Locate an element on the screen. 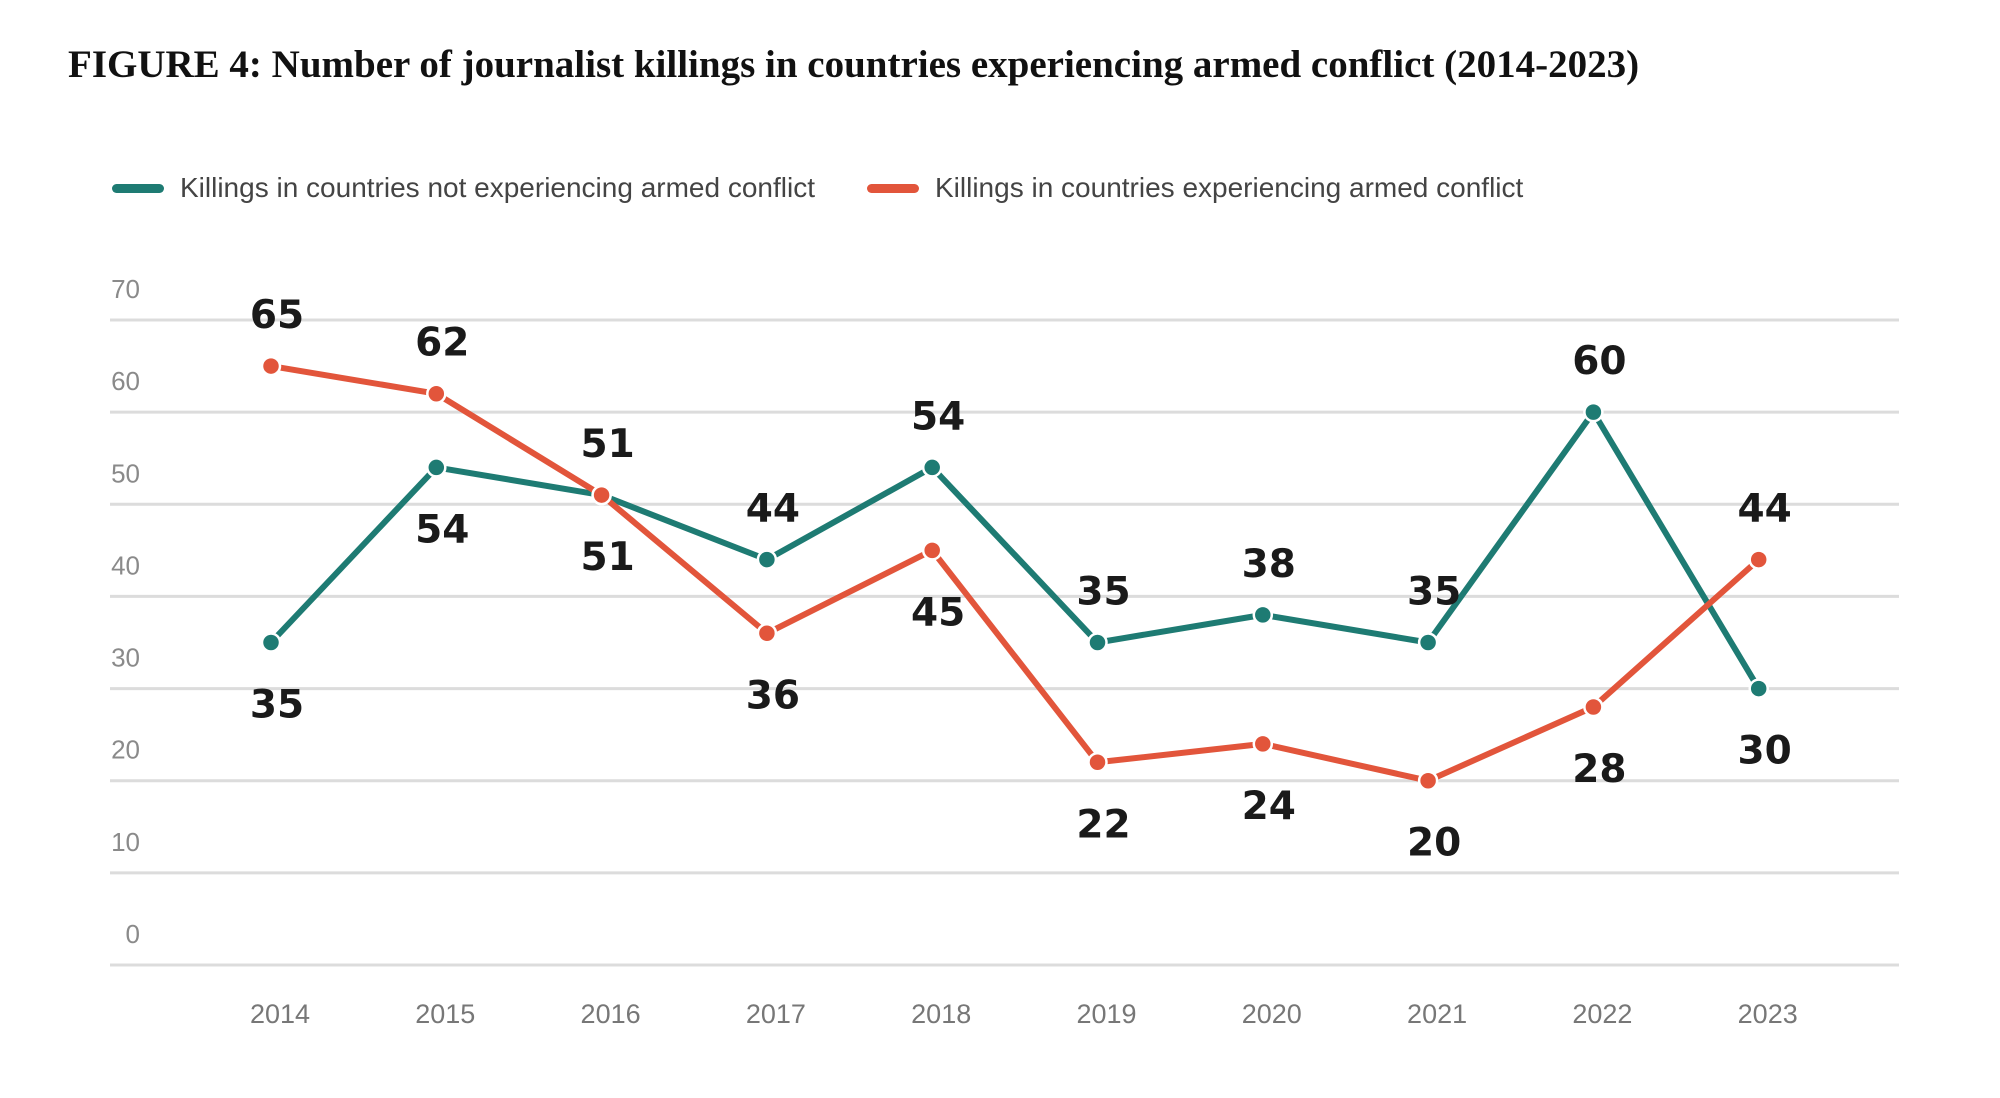 This screenshot has height=1098, width=2000. y-tick-label: 30 is located at coordinates (125, 658).